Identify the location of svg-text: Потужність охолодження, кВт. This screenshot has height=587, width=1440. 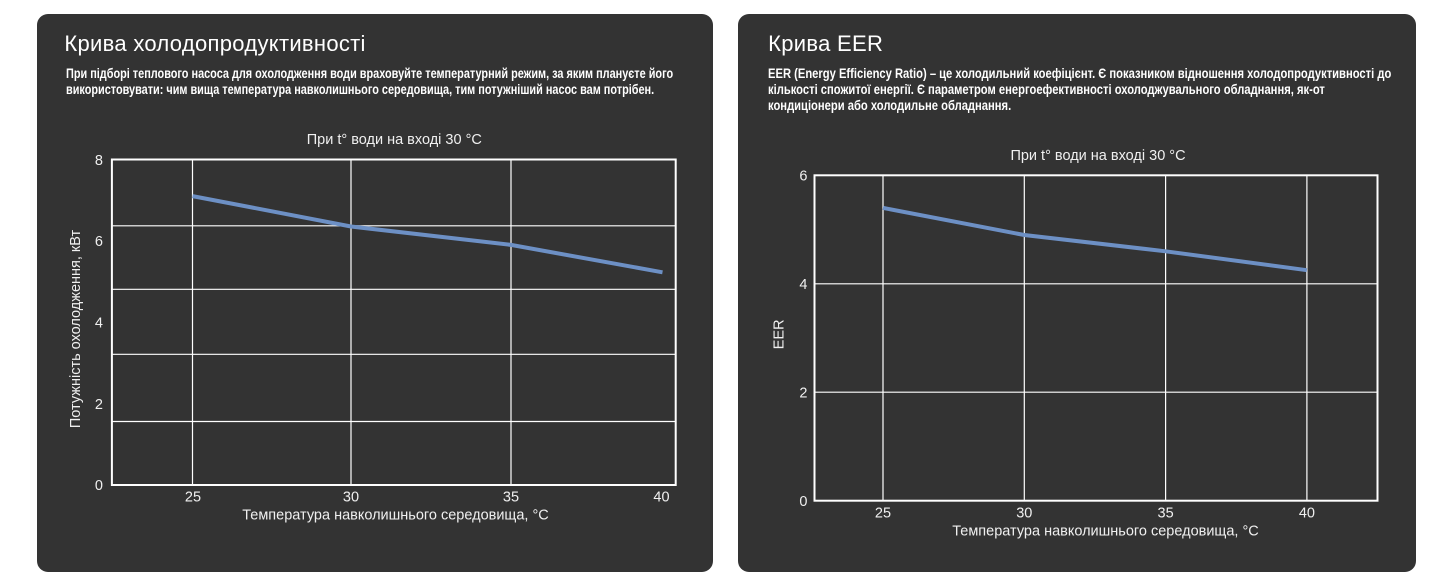
(76, 329).